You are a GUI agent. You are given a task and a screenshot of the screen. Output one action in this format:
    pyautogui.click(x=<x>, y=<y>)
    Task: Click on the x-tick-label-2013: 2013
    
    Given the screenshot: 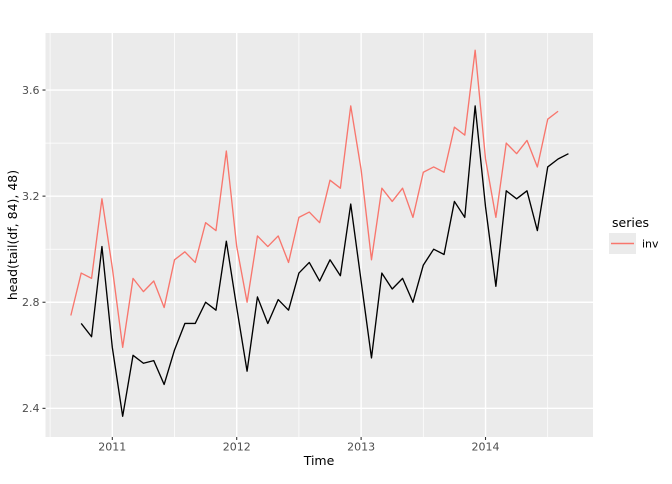 What is the action you would take?
    pyautogui.click(x=361, y=447)
    